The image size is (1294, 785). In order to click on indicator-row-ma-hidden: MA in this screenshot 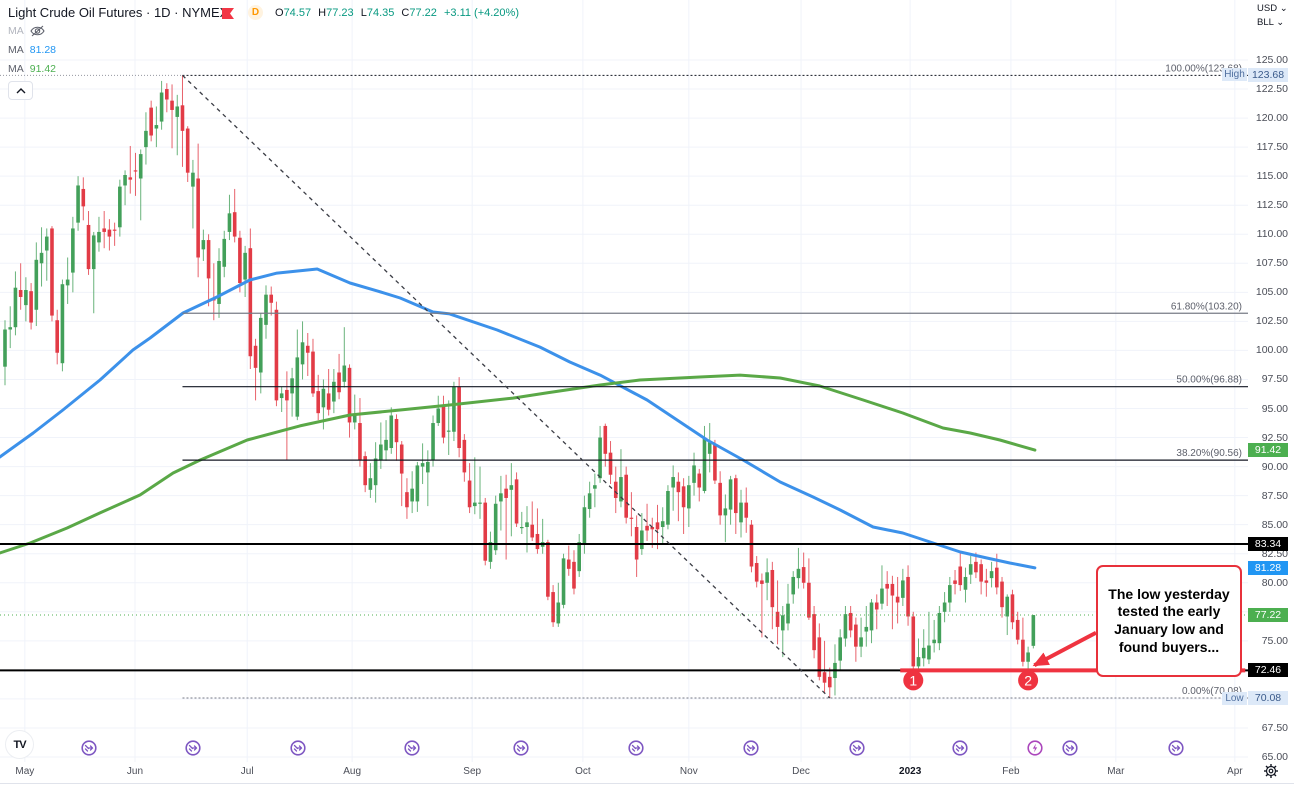, I will do `click(26, 31)`.